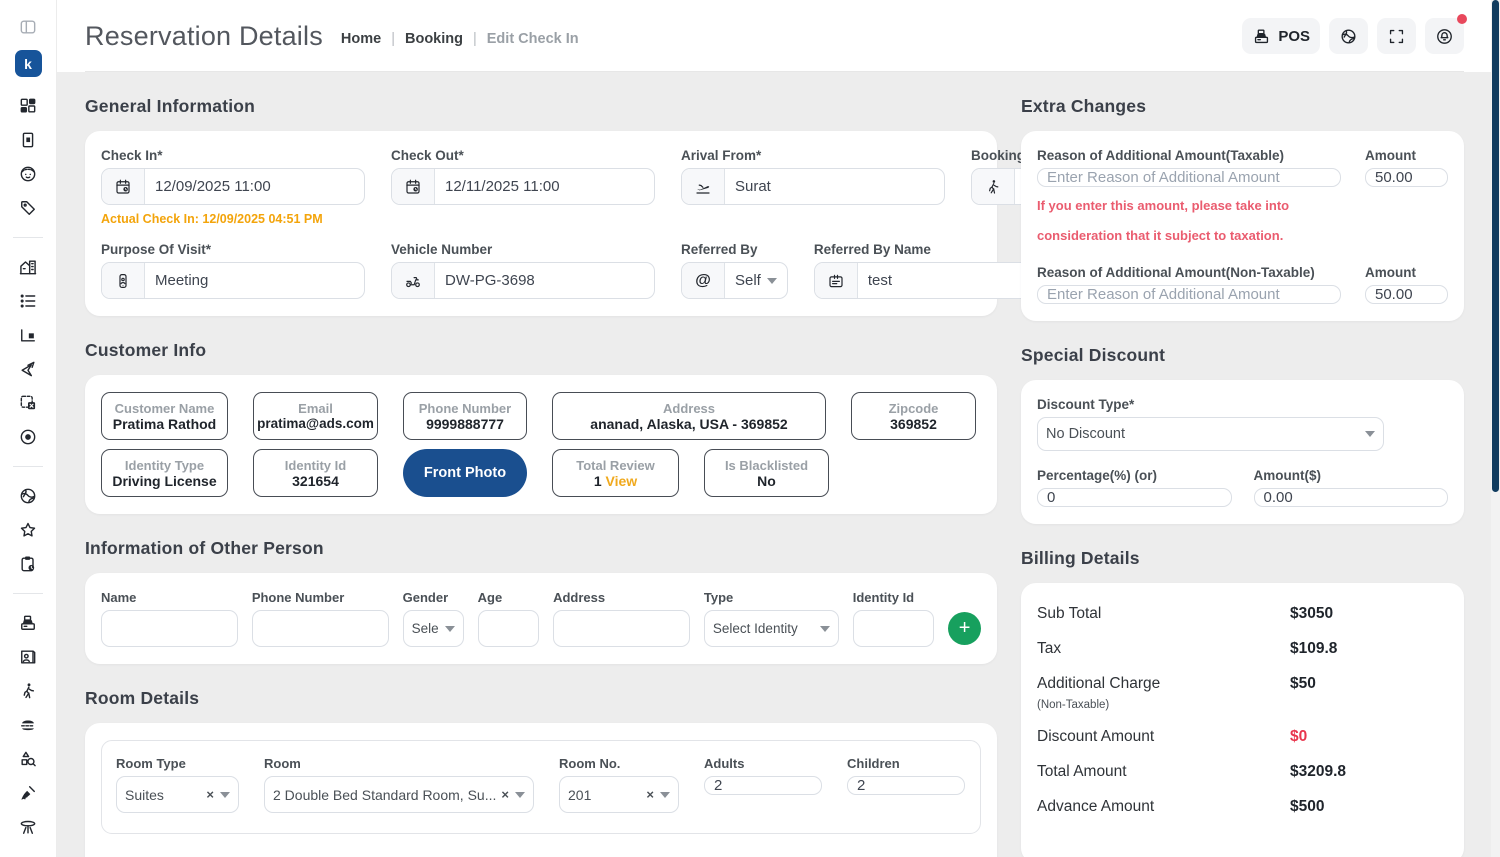 The height and width of the screenshot is (857, 1500). What do you see at coordinates (151, 763) in the screenshot?
I see `field-label: Room Type` at bounding box center [151, 763].